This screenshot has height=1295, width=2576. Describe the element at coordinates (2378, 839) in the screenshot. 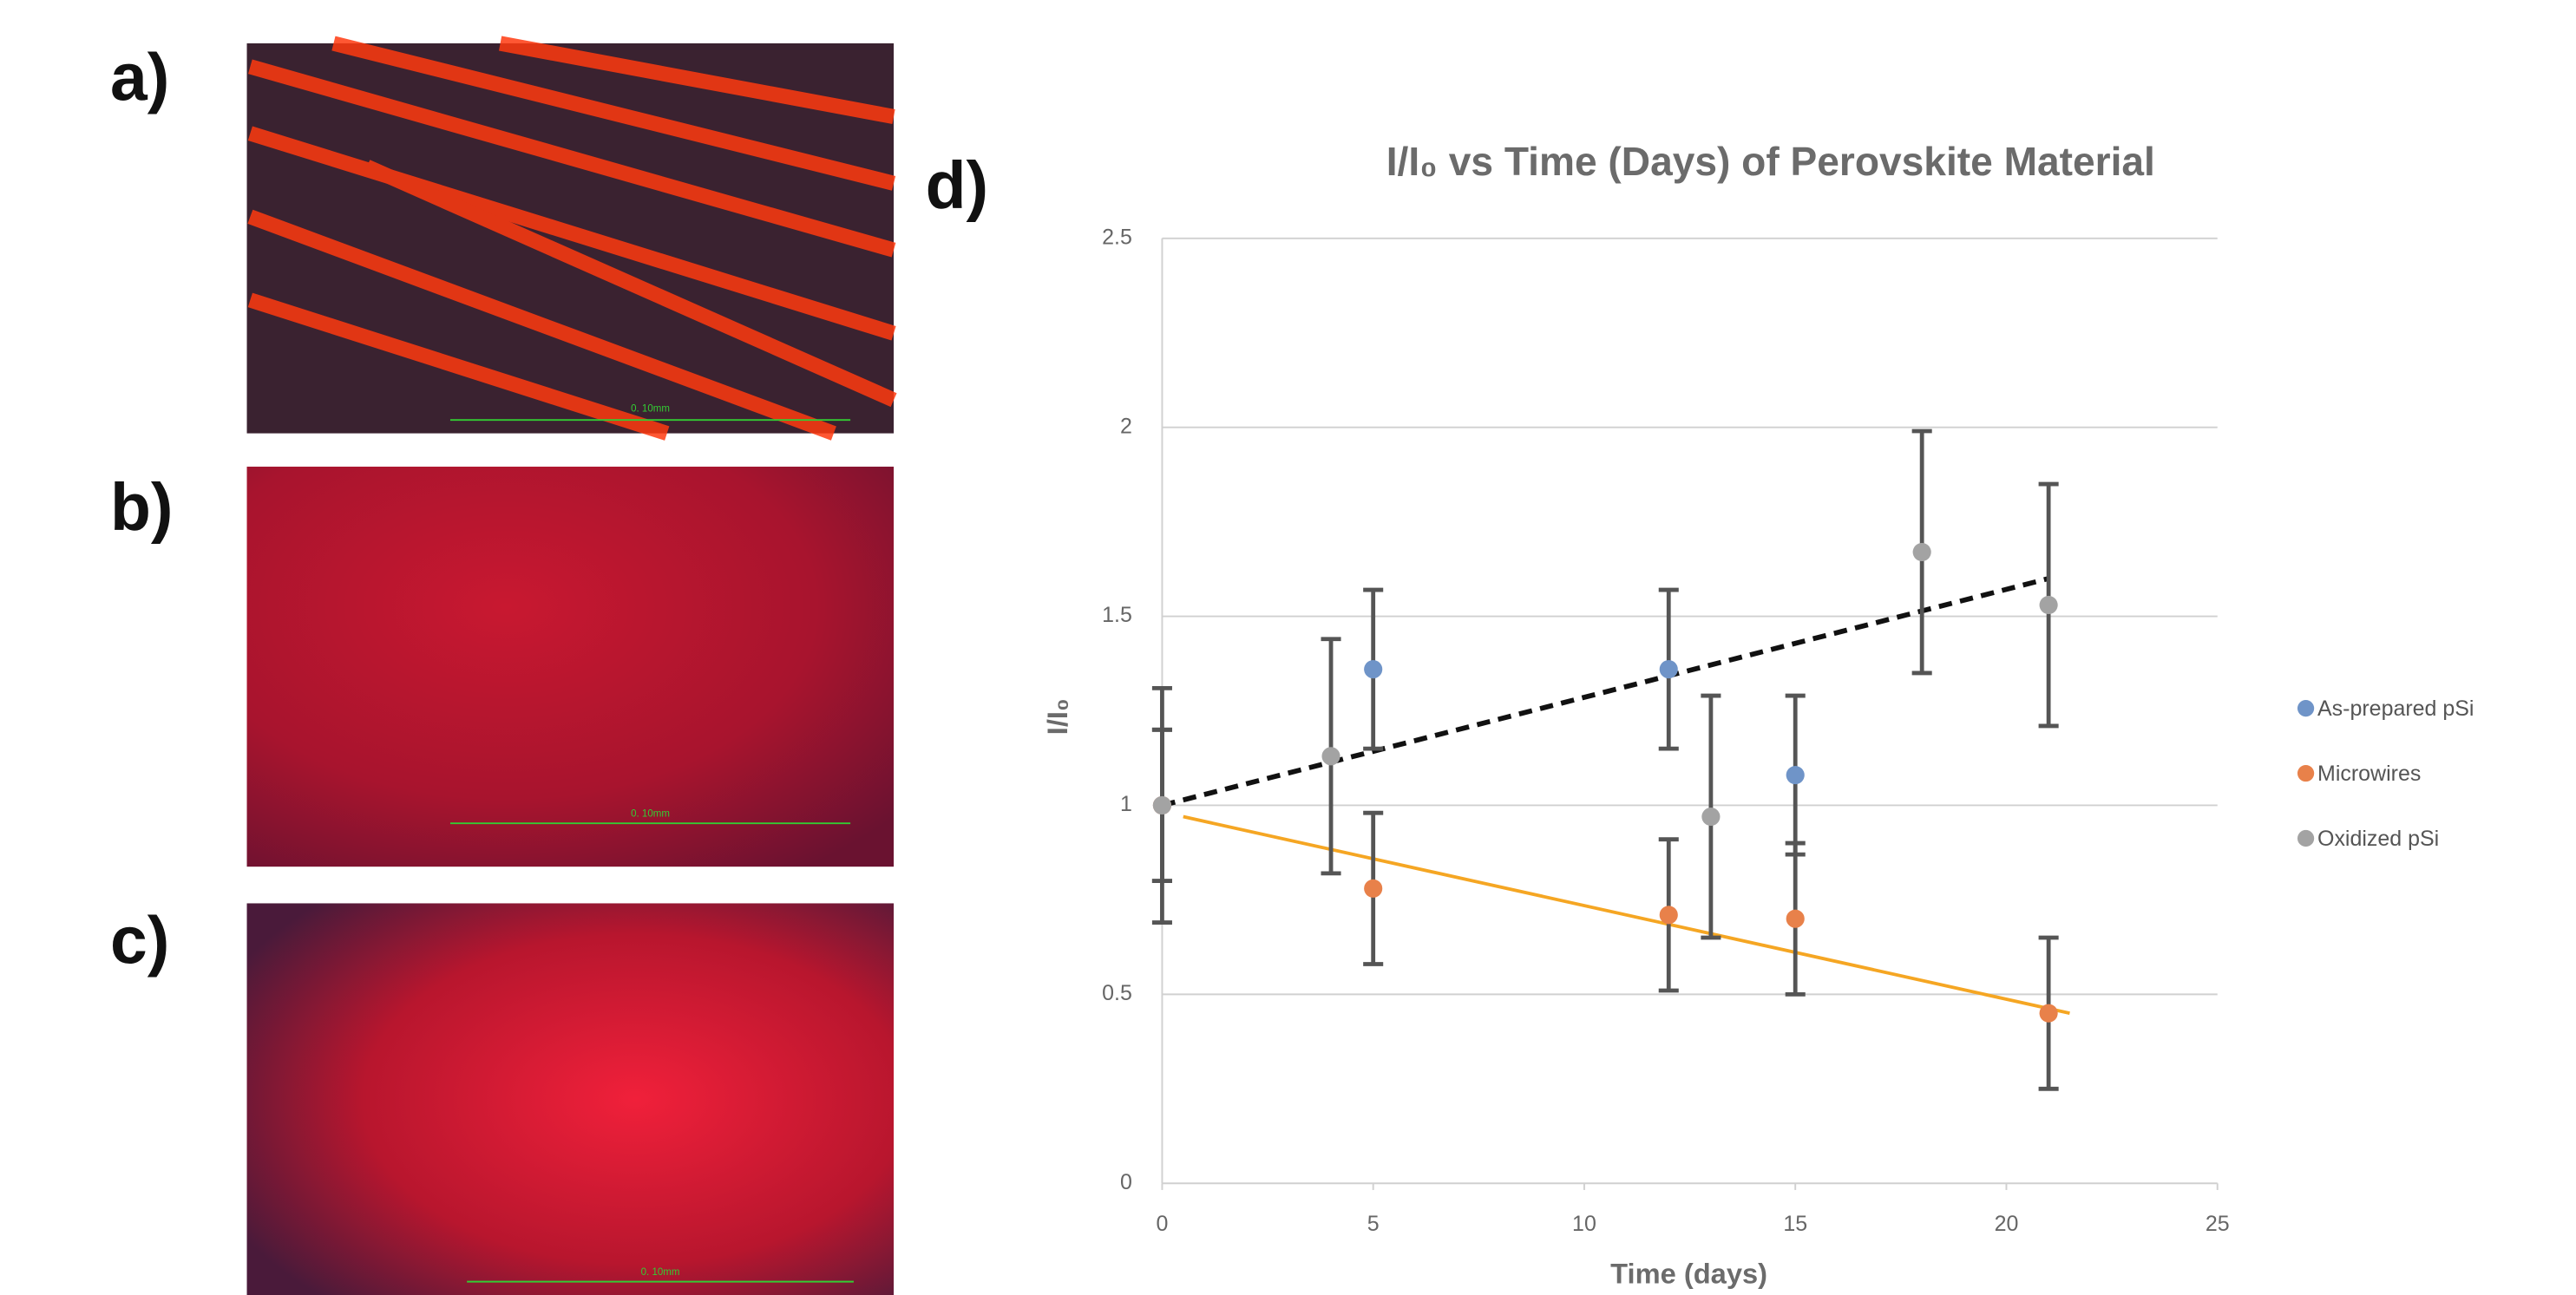

I see `legend-label: Oxidized pSi` at that location.